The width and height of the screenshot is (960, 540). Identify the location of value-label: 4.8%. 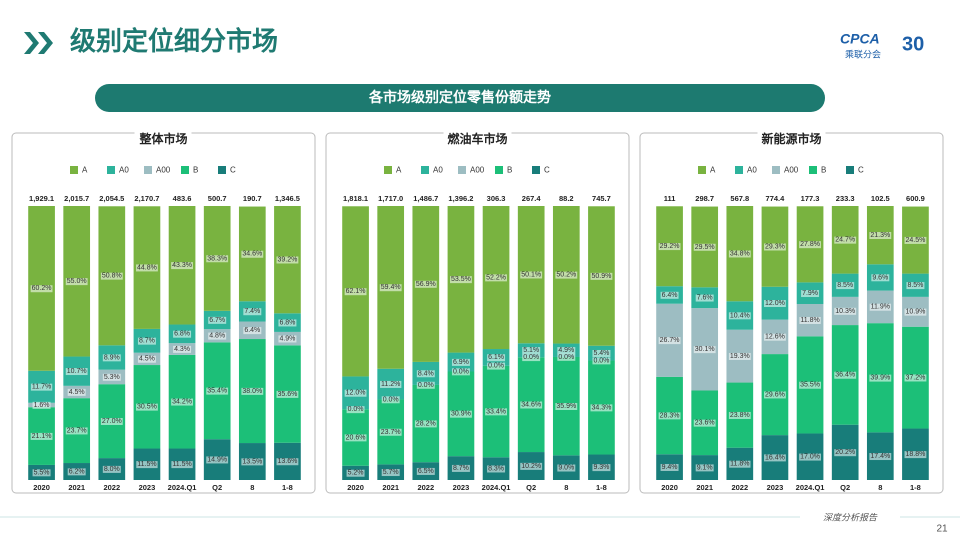
(217, 336).